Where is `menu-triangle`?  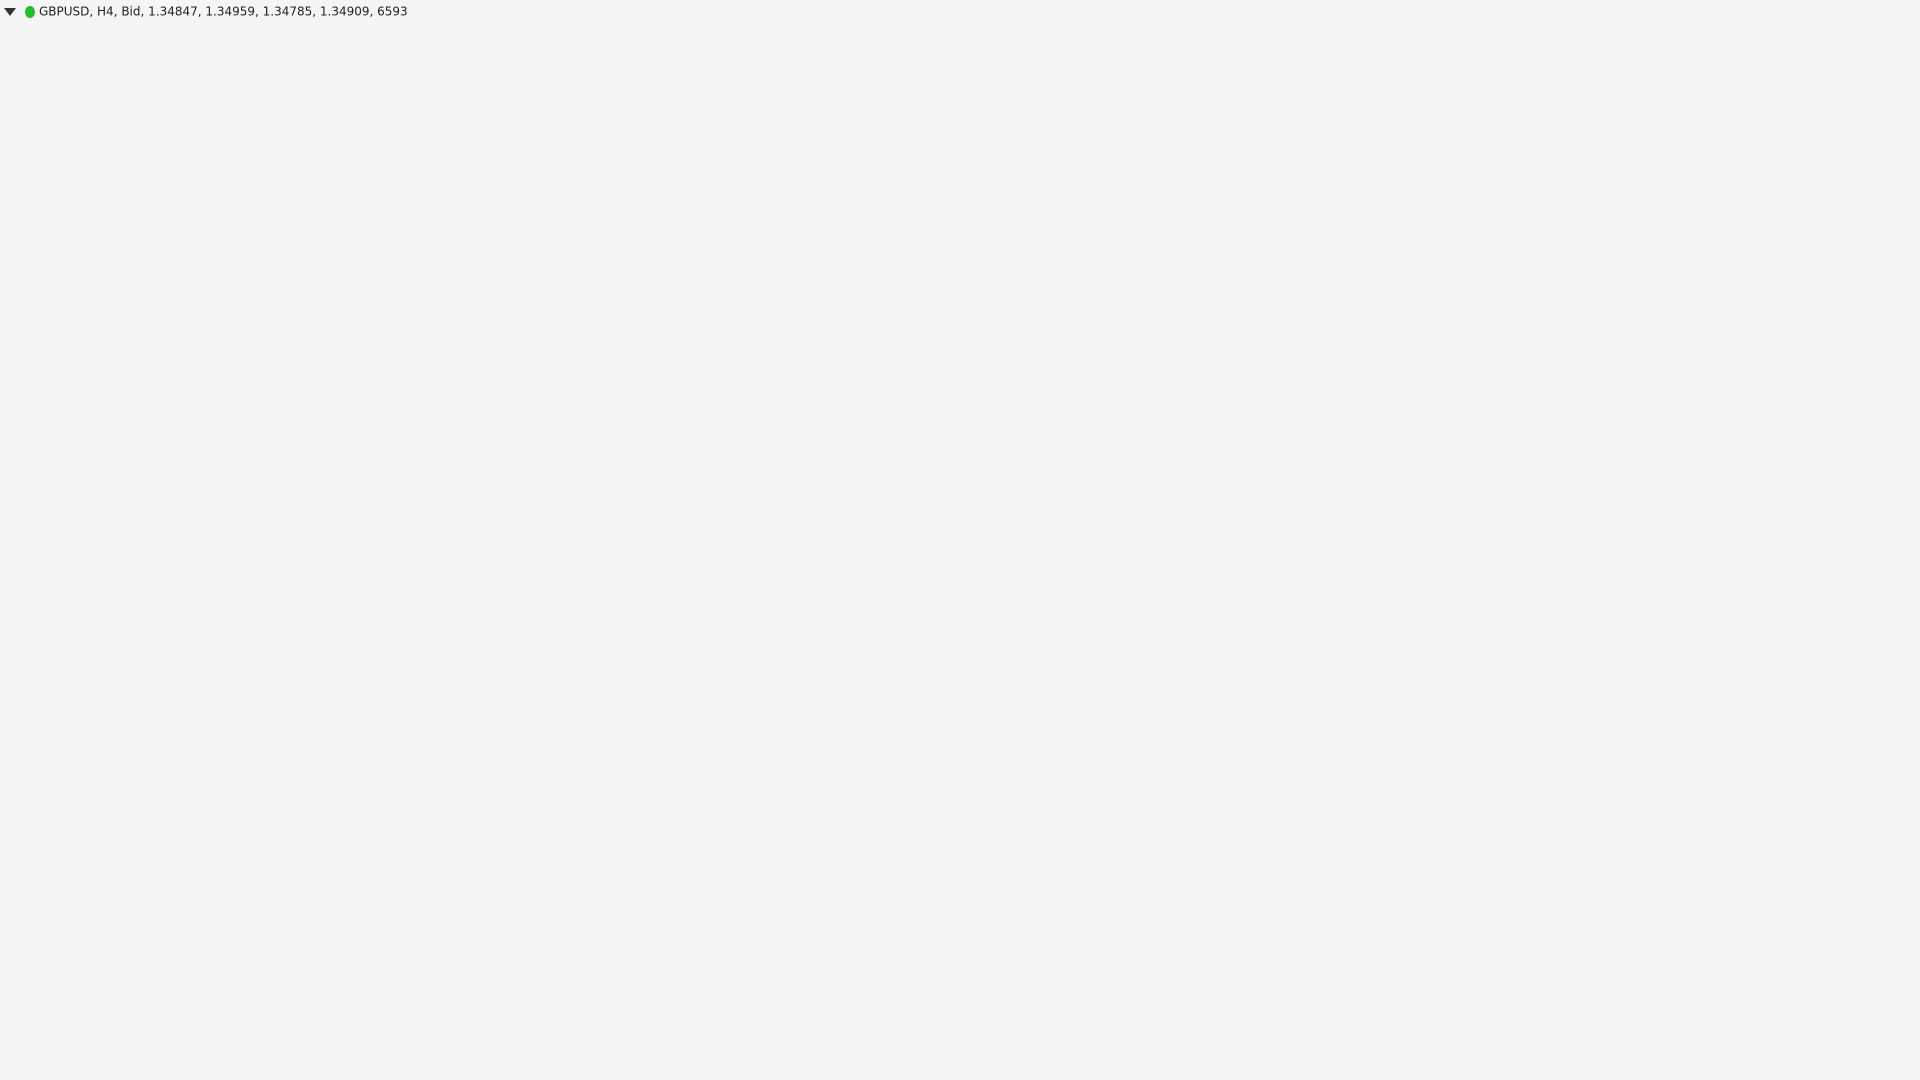
menu-triangle is located at coordinates (10, 12).